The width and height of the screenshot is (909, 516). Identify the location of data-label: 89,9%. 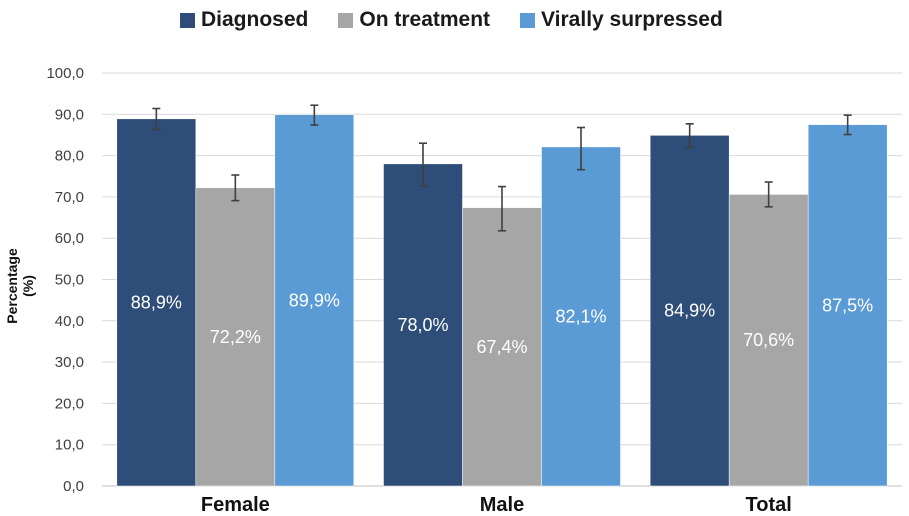
(314, 300).